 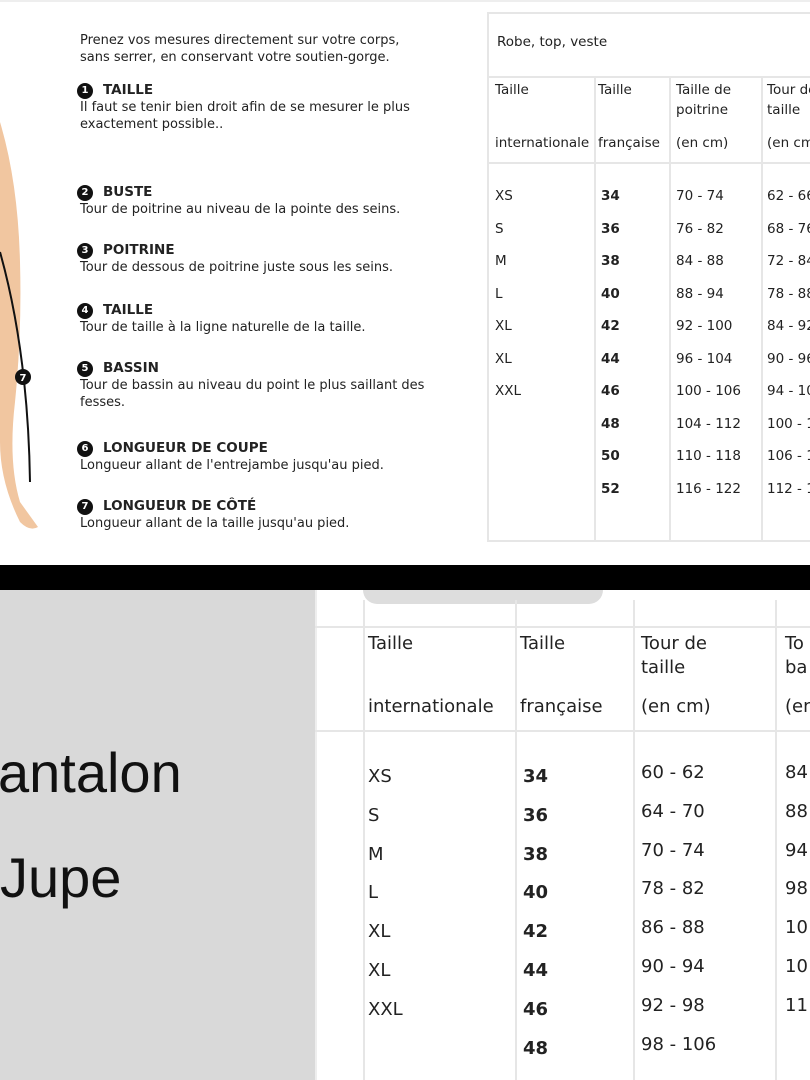 What do you see at coordinates (674, 655) in the screenshot?
I see `column-header: Tour de taille` at bounding box center [674, 655].